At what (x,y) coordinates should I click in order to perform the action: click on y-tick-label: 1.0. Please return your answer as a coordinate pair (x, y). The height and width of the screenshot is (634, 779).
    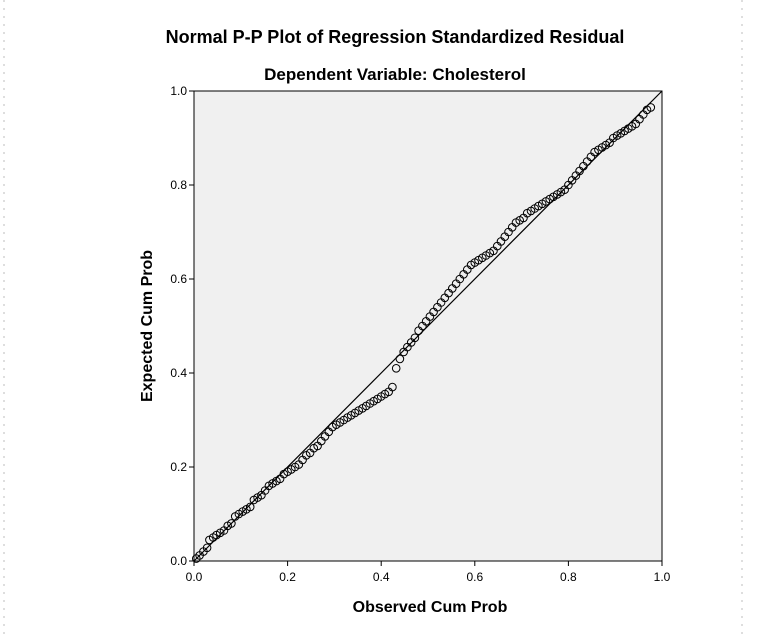
    Looking at the image, I should click on (178, 91).